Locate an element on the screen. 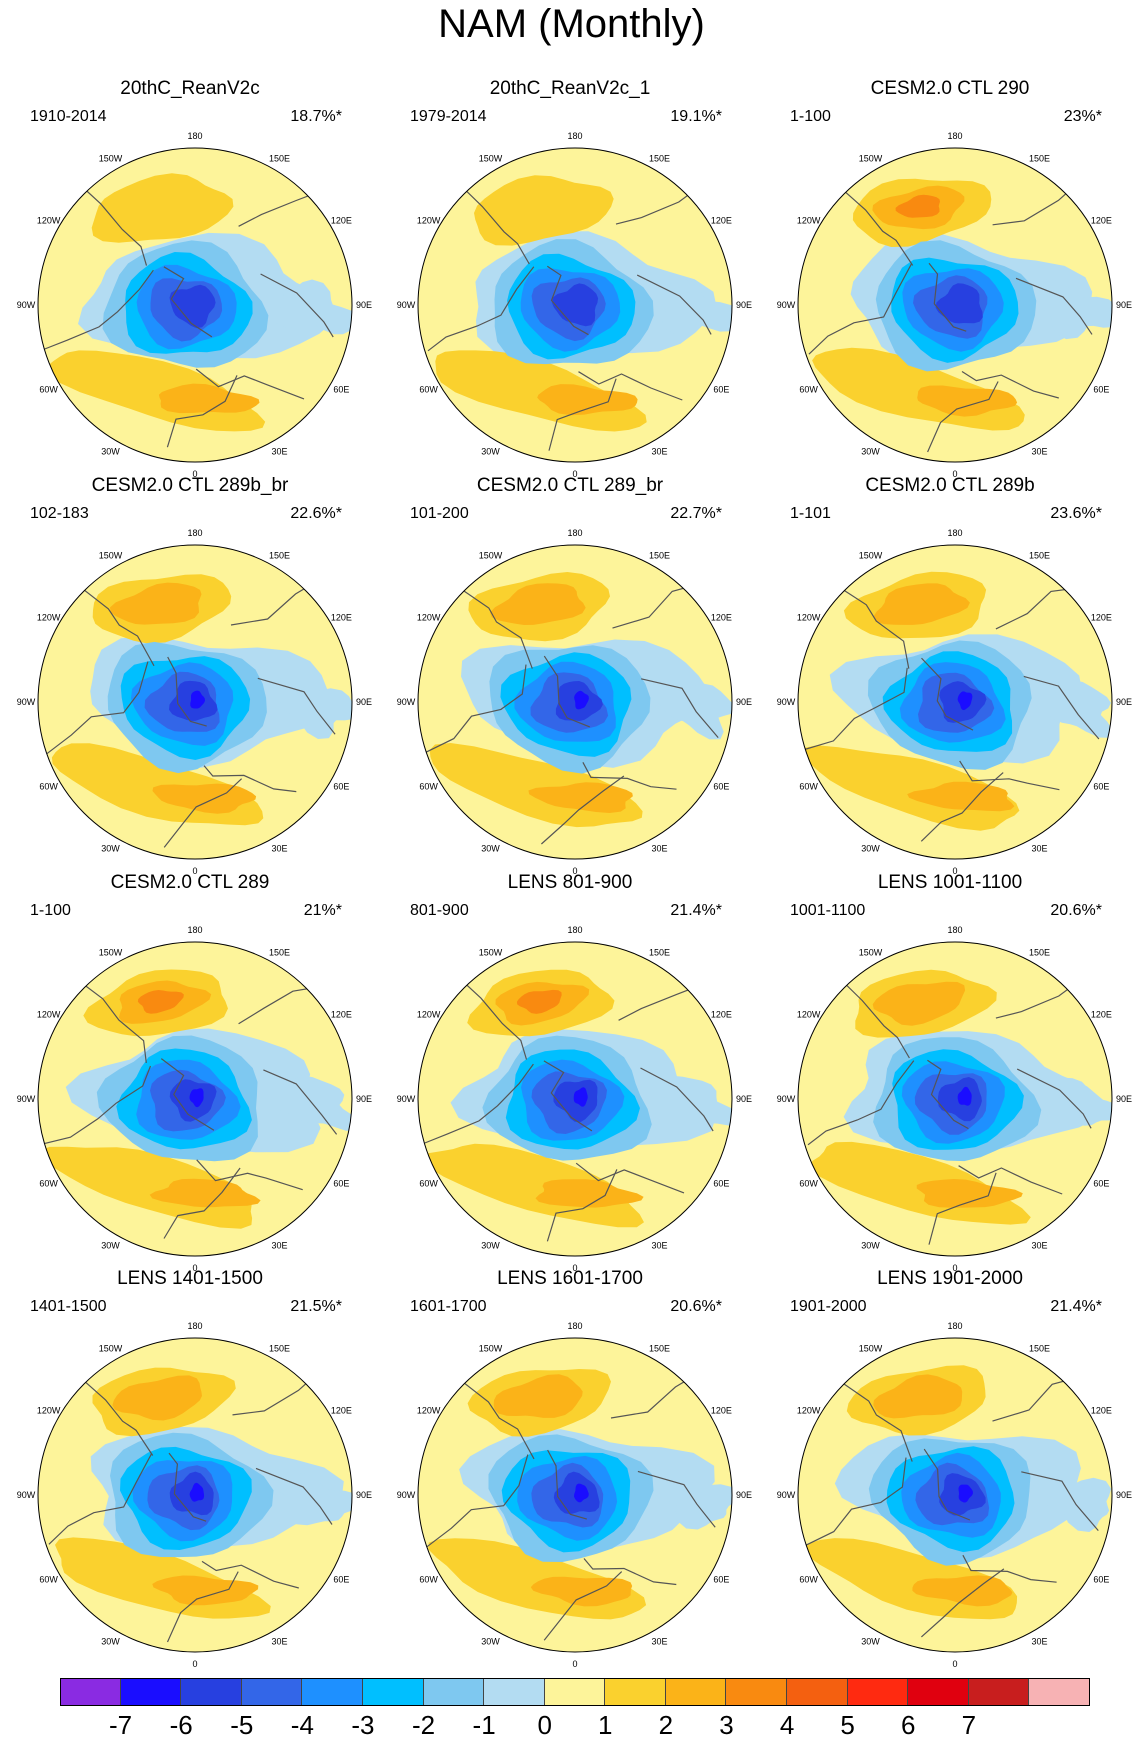 The height and width of the screenshot is (1741, 1143). colorbar-tick-label: 6 is located at coordinates (908, 1725).